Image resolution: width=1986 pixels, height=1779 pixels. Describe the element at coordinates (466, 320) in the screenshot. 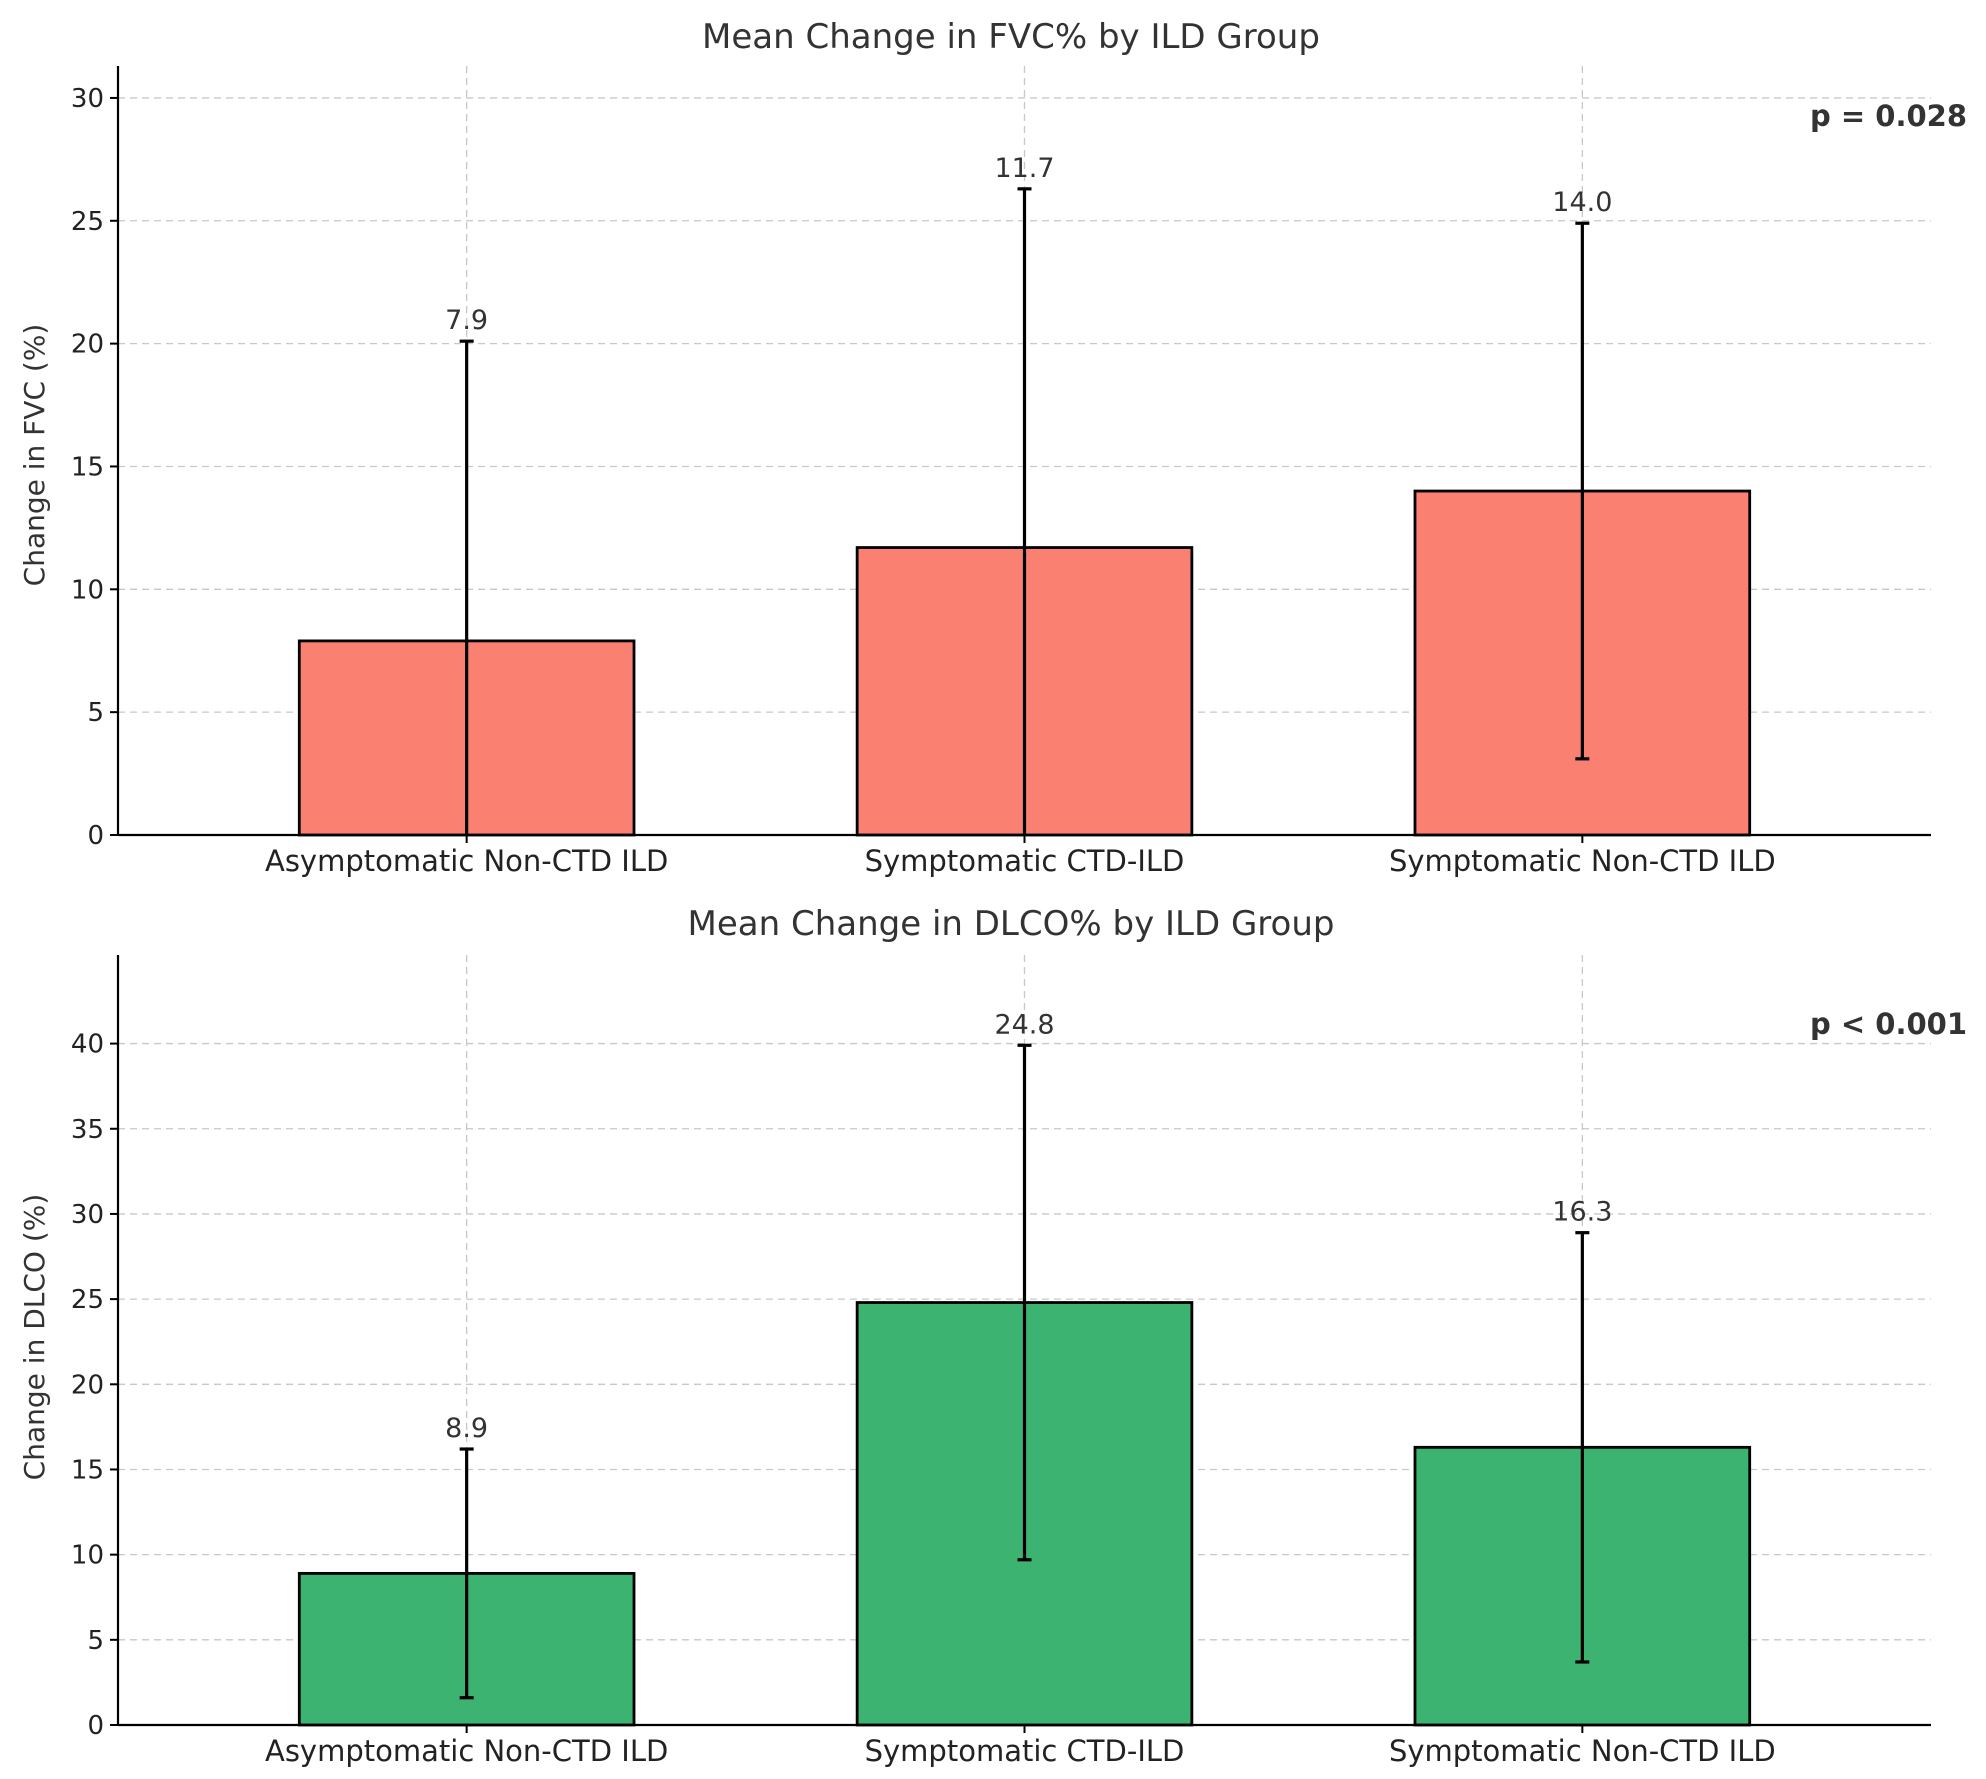

I see `fvc-value-label: 7.9` at that location.